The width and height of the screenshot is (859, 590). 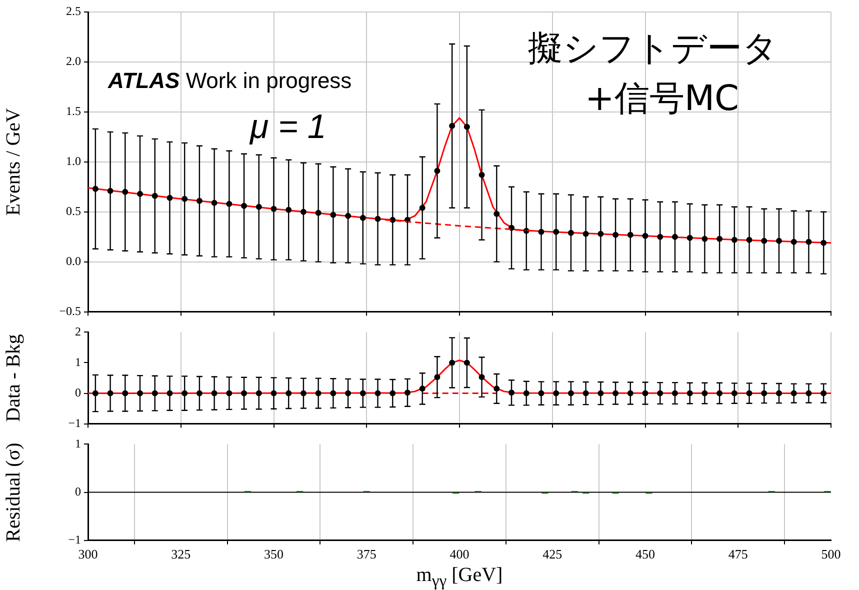 I want to click on y-tick-label: 1.0, so click(x=73, y=161).